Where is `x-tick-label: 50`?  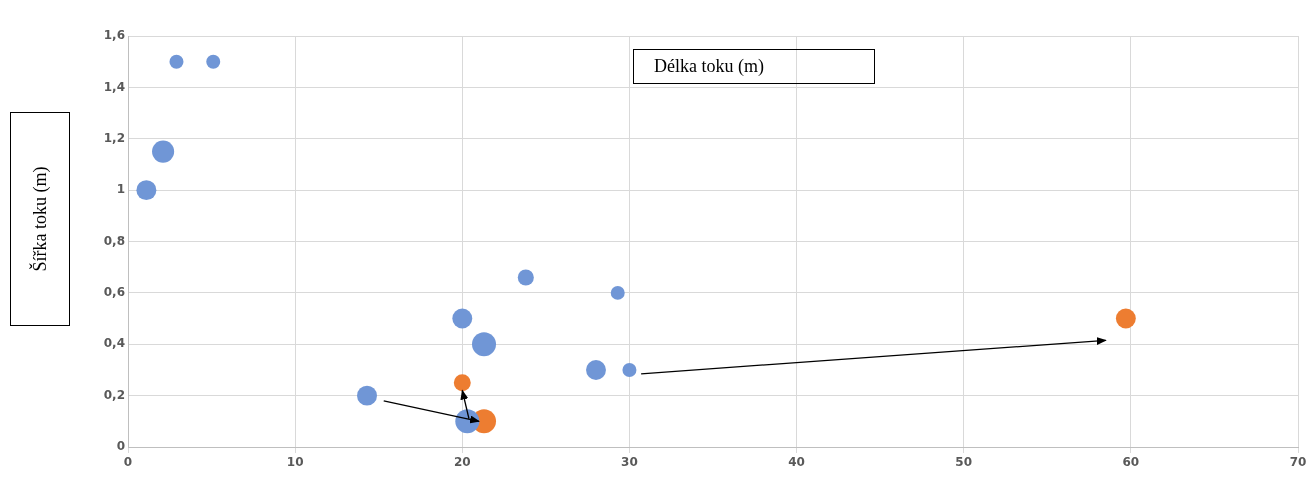
x-tick-label: 50 is located at coordinates (964, 462).